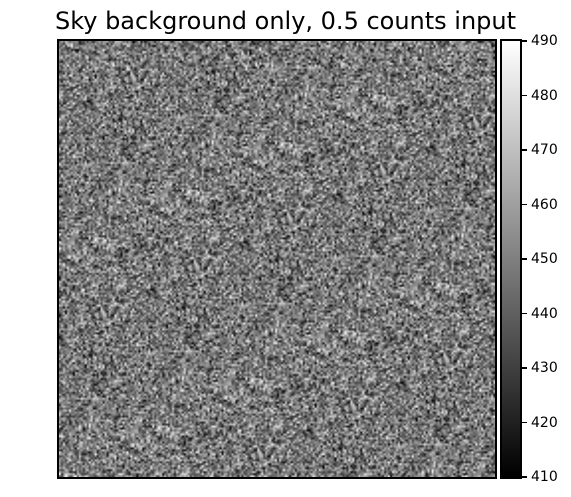 This screenshot has height=497, width=571. What do you see at coordinates (544, 314) in the screenshot?
I see `colorbar-tick-label: 440` at bounding box center [544, 314].